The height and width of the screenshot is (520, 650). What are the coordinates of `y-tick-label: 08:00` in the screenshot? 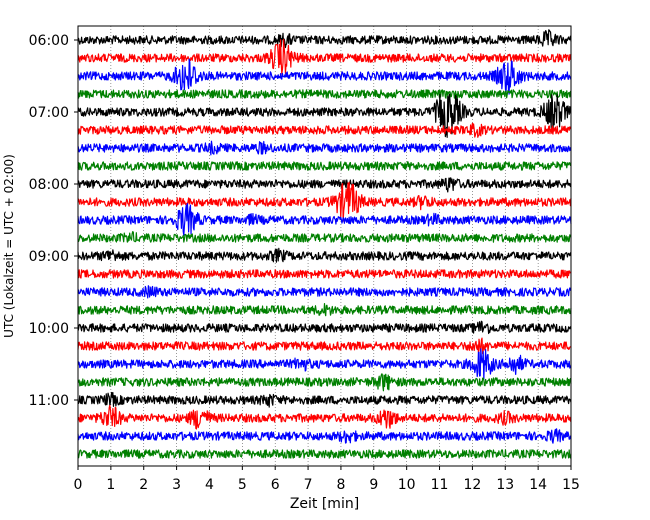 It's located at (49, 185).